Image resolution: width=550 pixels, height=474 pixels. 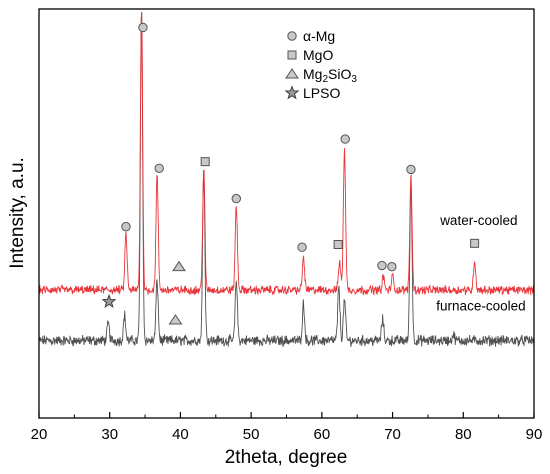 I want to click on x-tick-label: 80, so click(x=463, y=434).